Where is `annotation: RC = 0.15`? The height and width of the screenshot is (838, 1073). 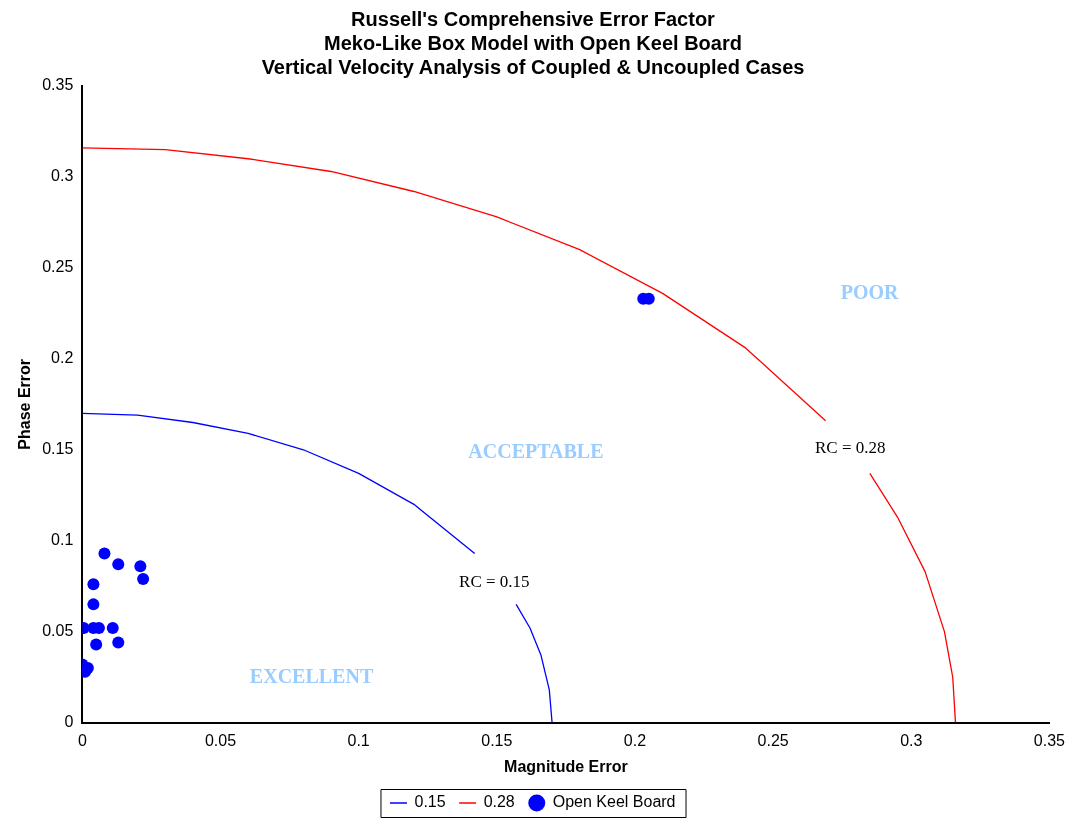 annotation: RC = 0.15 is located at coordinates (494, 582).